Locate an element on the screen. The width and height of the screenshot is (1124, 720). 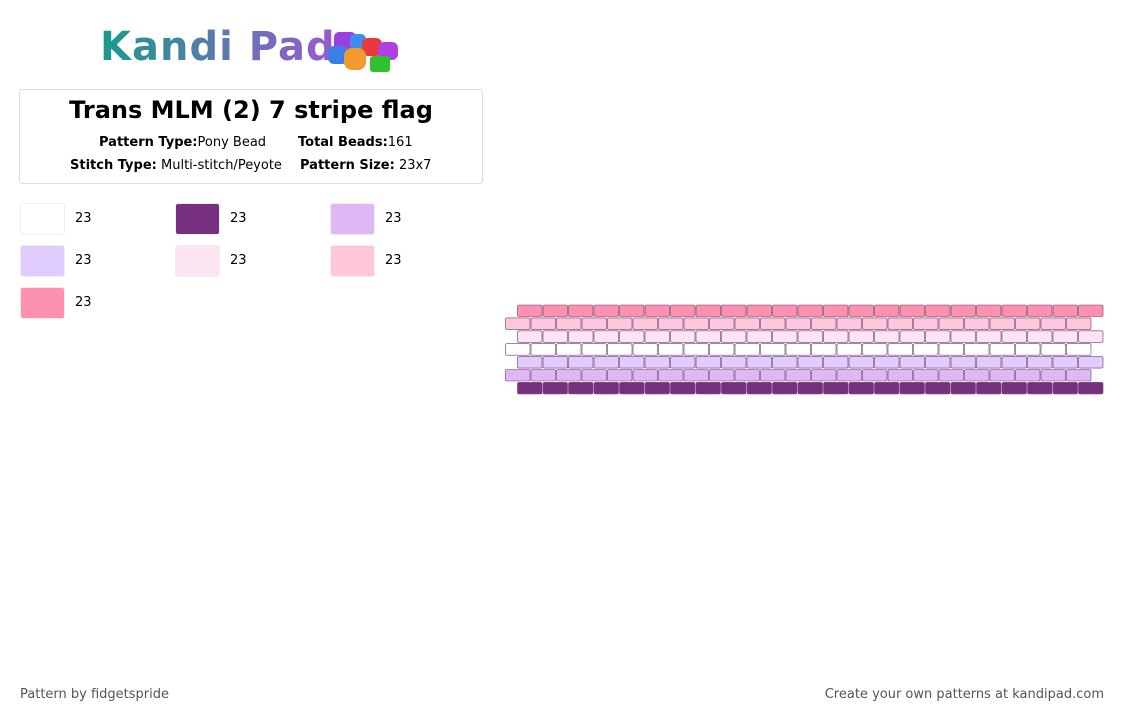
credit: Pattern by fidgetspride is located at coordinates (94, 694).